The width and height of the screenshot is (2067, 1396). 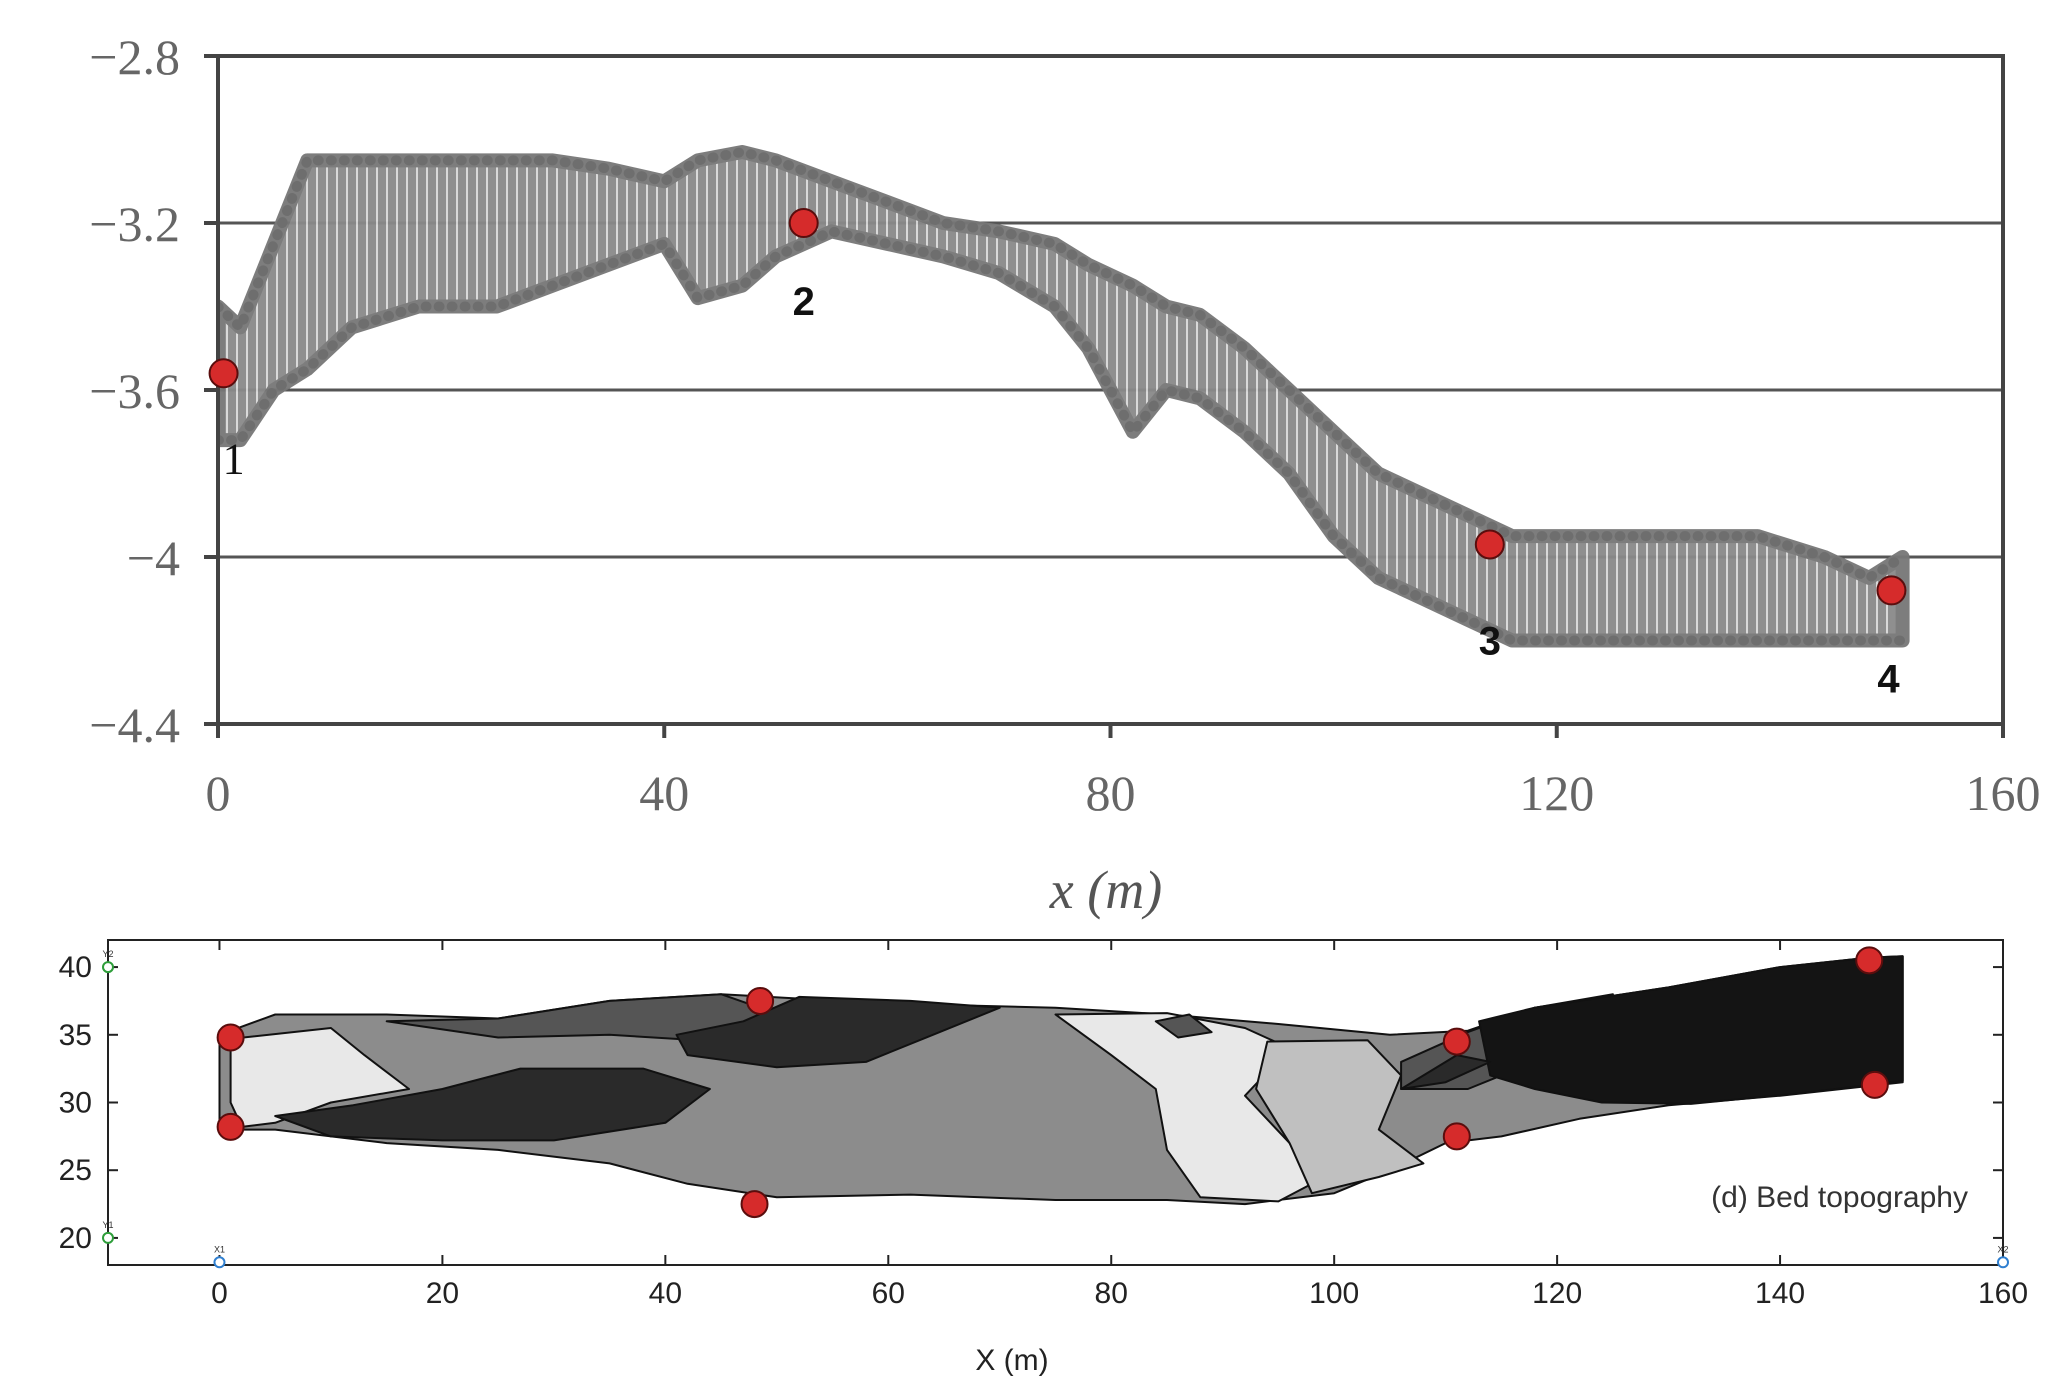 I want to click on y-tick-label: −4.4, so click(x=134, y=725).